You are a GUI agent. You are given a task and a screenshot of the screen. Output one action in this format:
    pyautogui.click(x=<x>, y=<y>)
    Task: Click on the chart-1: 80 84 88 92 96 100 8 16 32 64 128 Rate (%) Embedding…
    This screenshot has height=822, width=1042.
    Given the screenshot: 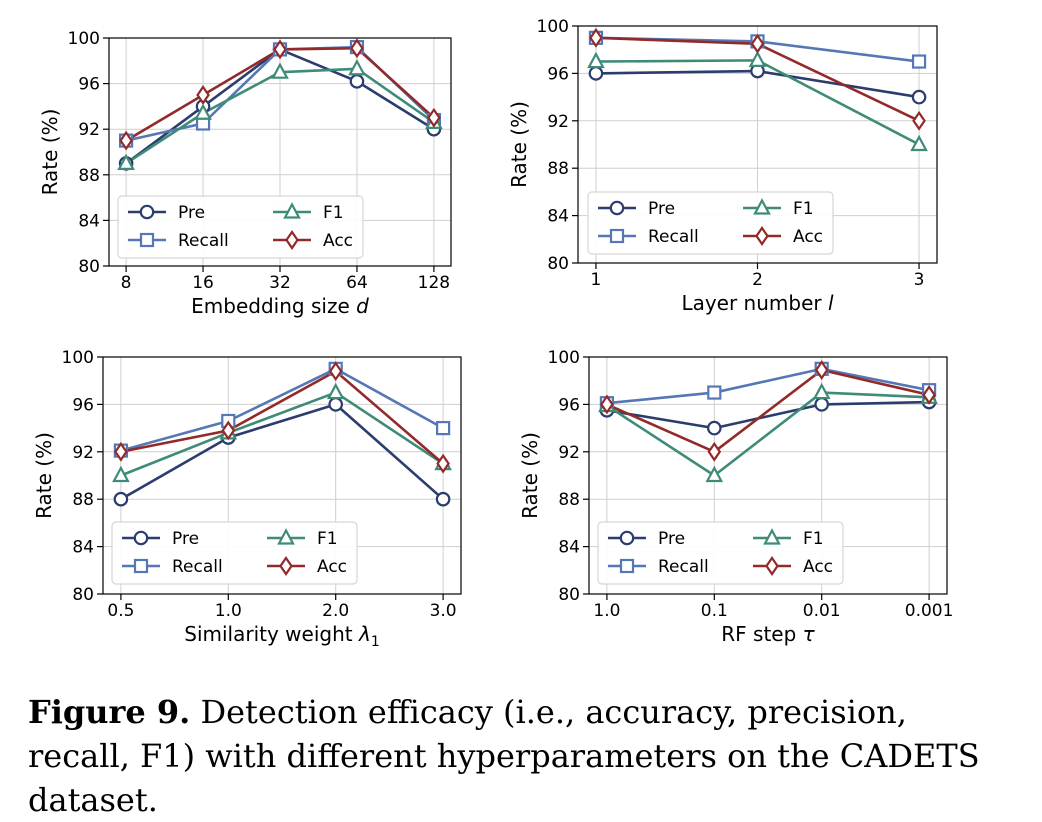 What is the action you would take?
    pyautogui.click(x=245, y=173)
    